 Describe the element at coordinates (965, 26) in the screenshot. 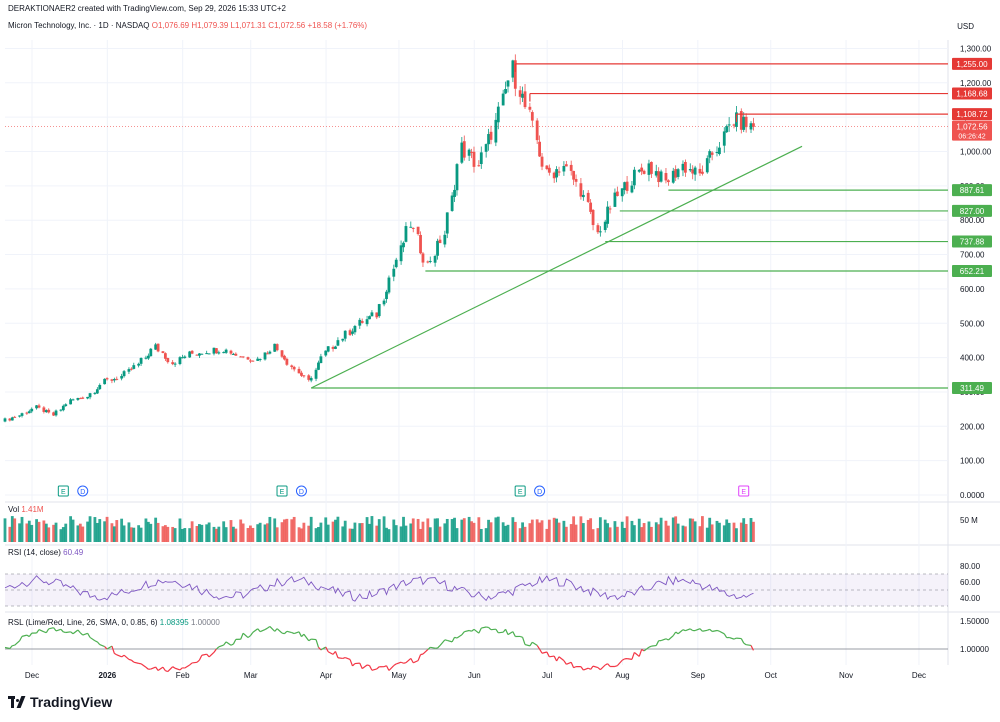

I see `currency-label: USD` at that location.